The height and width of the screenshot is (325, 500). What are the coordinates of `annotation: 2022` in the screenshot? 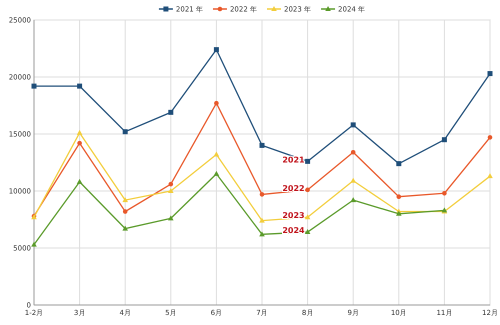 It's located at (293, 188).